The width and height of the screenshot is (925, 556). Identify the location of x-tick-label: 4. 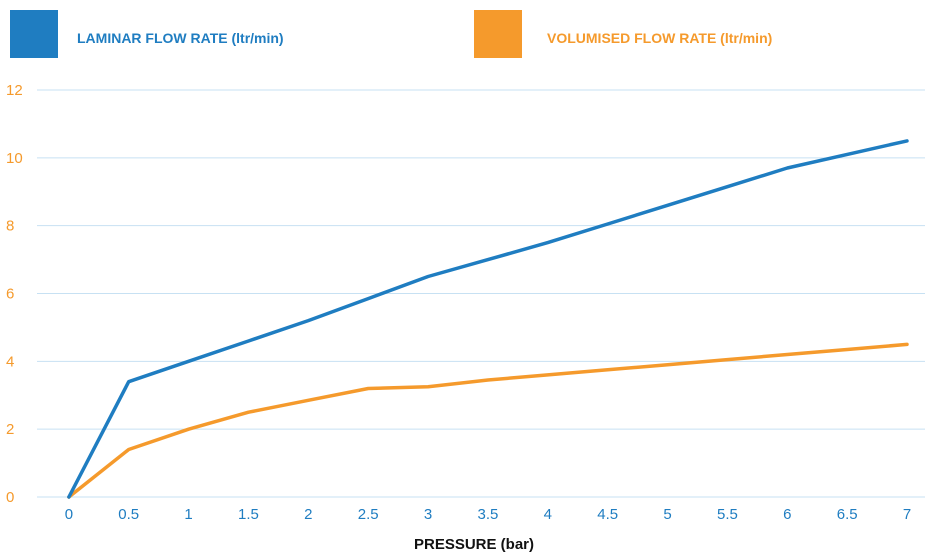
(548, 514).